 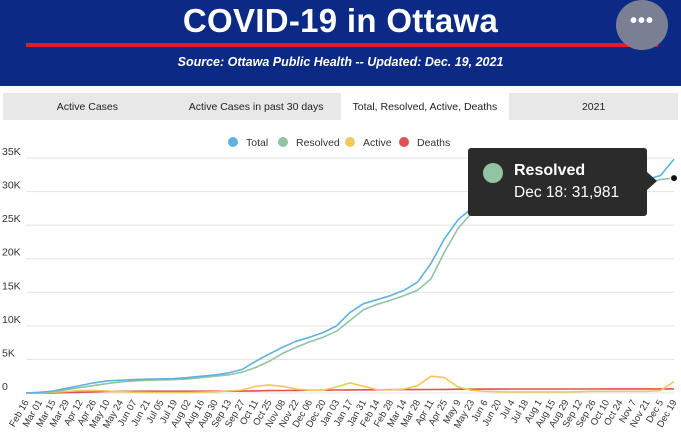 I want to click on legend-marker-resolved, so click(x=283, y=142).